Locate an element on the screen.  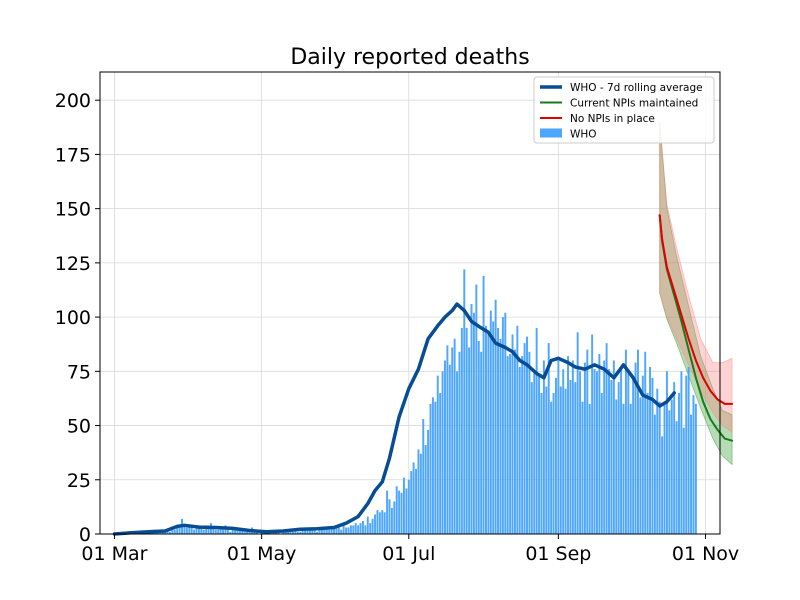
legend-box is located at coordinates (624, 110).